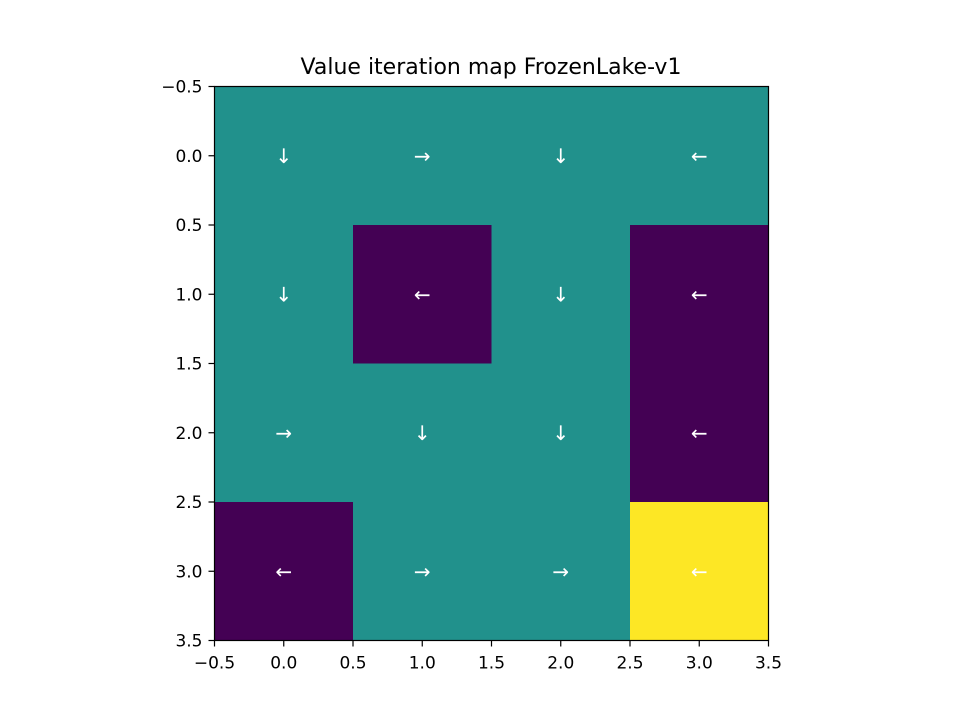  I want to click on y-axis: −0.5 0.0 0.5 1.0 1.5 2.0 2.5 3.0 3.5, so click(188, 365).